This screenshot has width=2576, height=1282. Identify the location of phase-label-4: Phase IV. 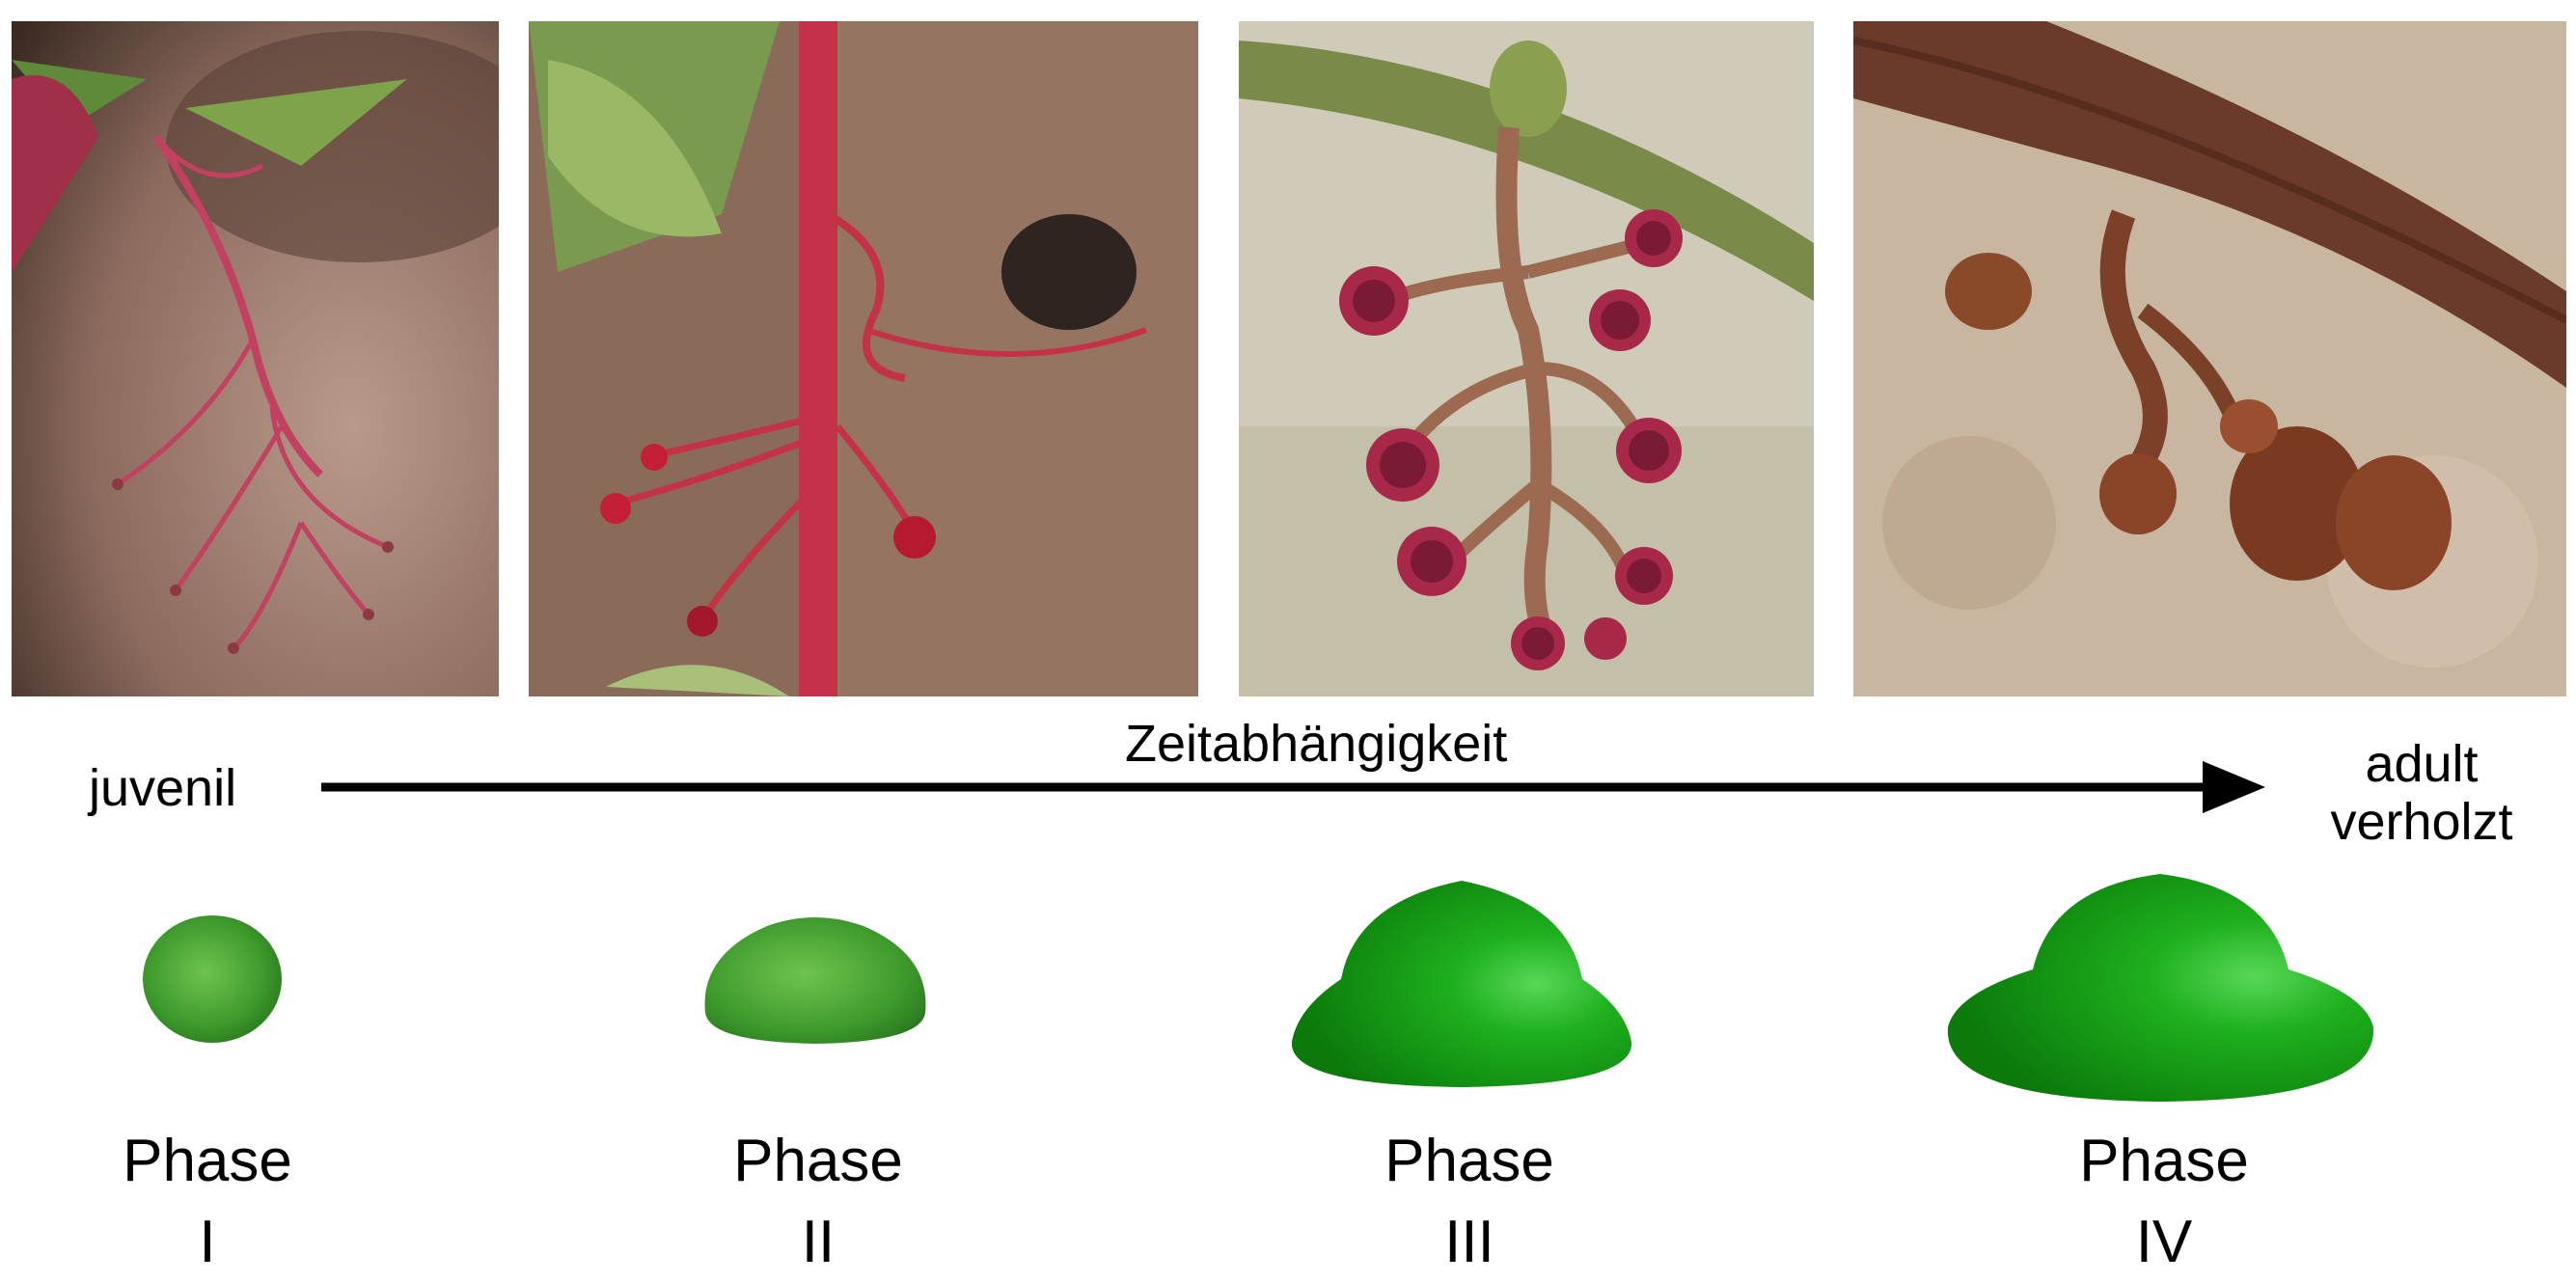
(2164, 1201).